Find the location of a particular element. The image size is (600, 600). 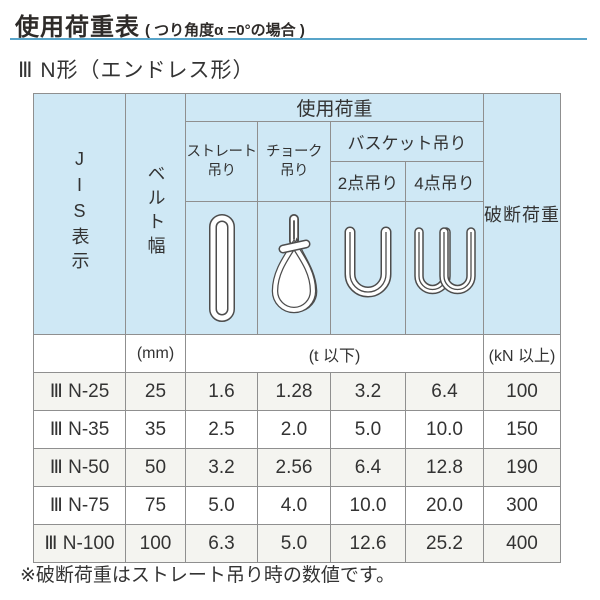

header-row-methods: ストレート 吊り チョーク 吊り バスケット吊り is located at coordinates (297, 161).